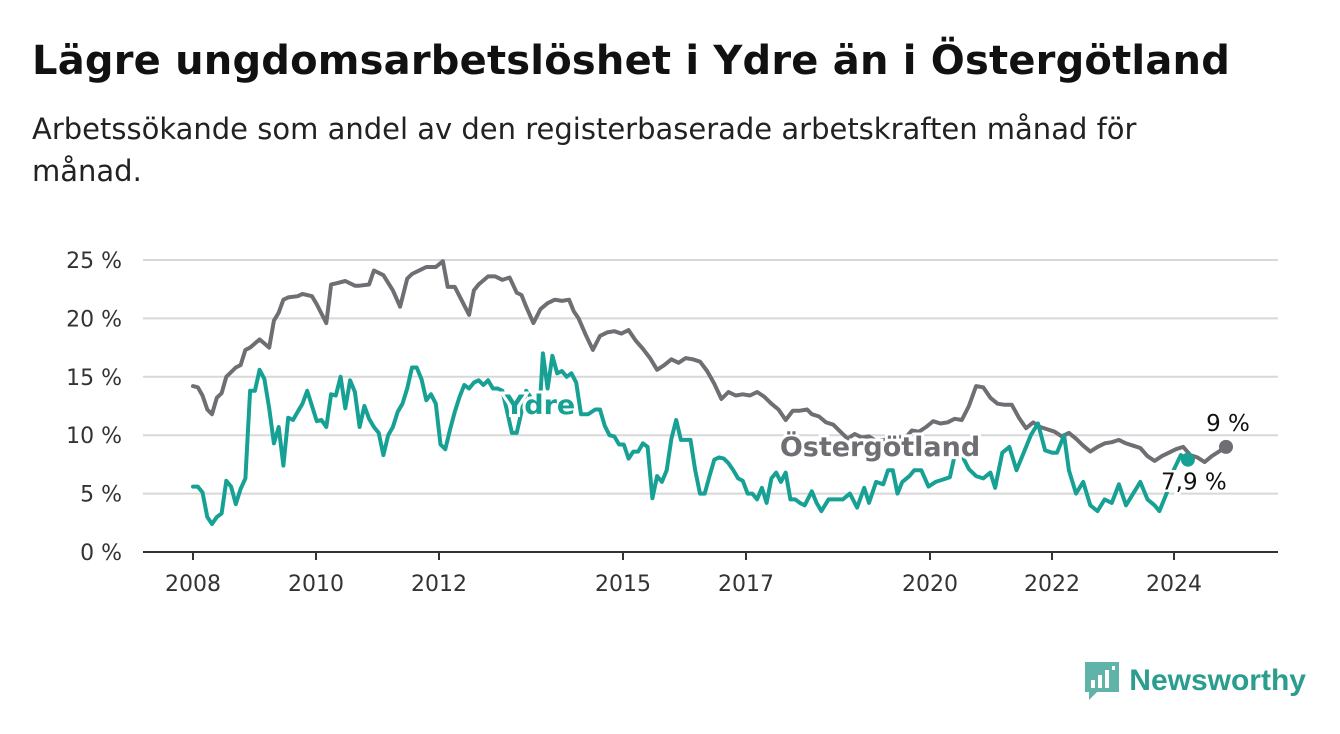 The image size is (1340, 734). What do you see at coordinates (1228, 424) in the screenshot?
I see `end-label-ostergotland: 9 %` at bounding box center [1228, 424].